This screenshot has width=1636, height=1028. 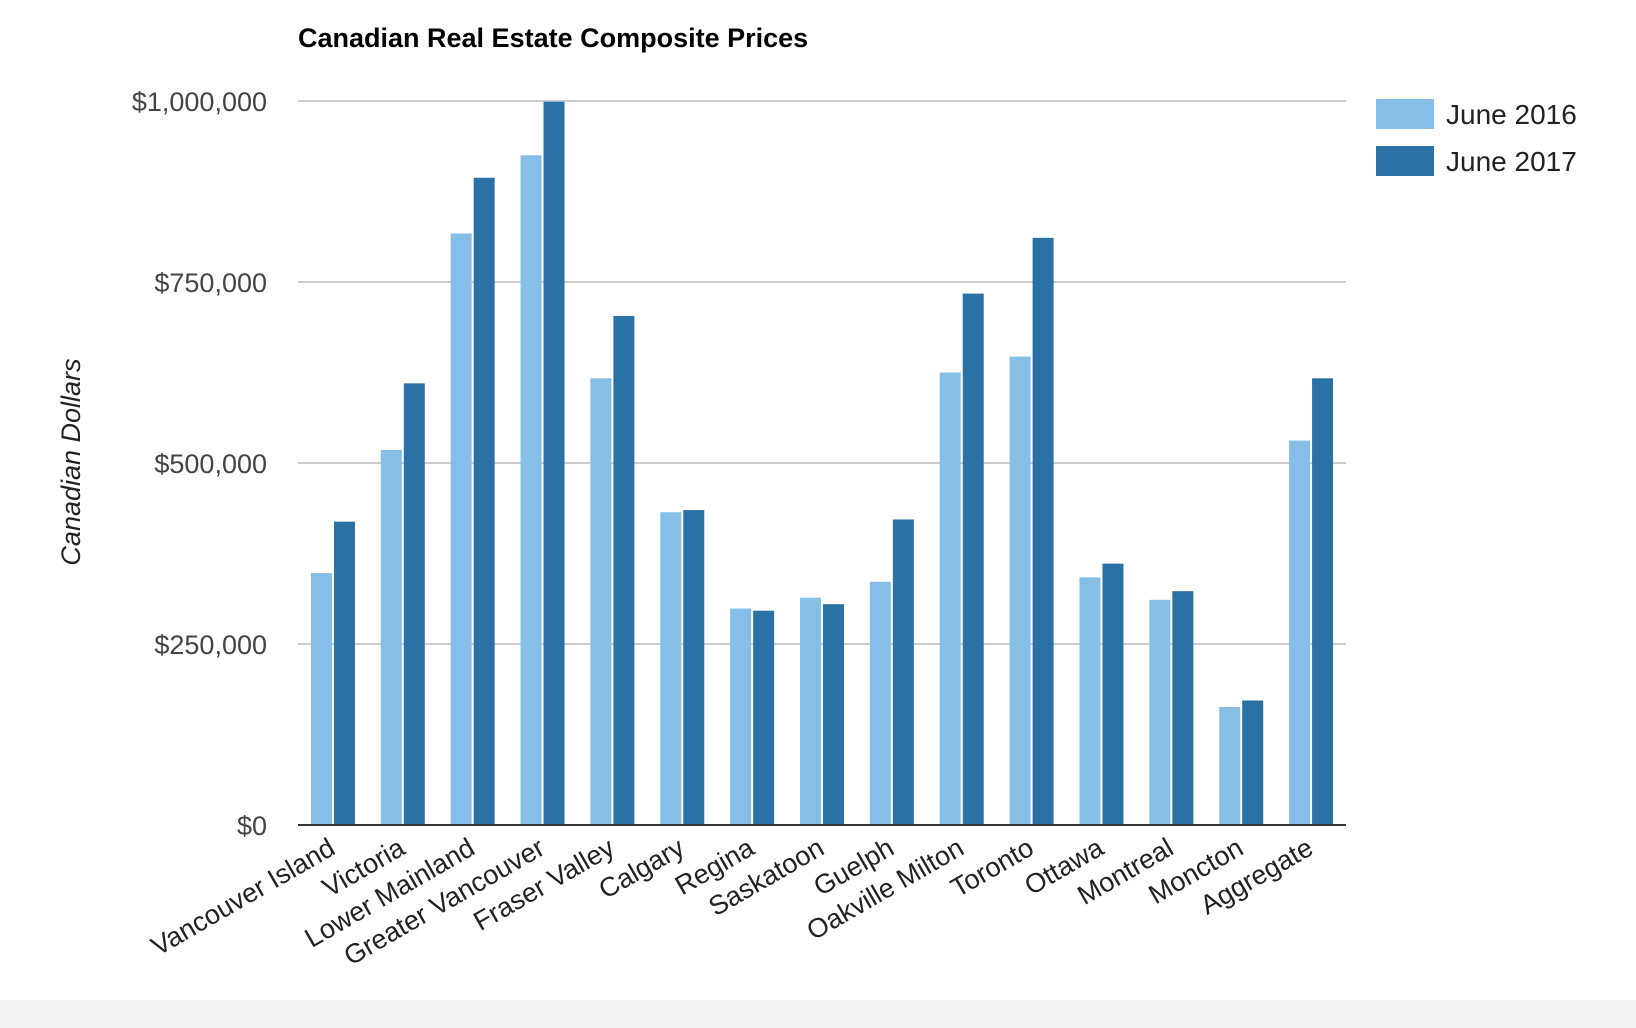 I want to click on y-tick-label: $250,000, so click(x=210, y=645).